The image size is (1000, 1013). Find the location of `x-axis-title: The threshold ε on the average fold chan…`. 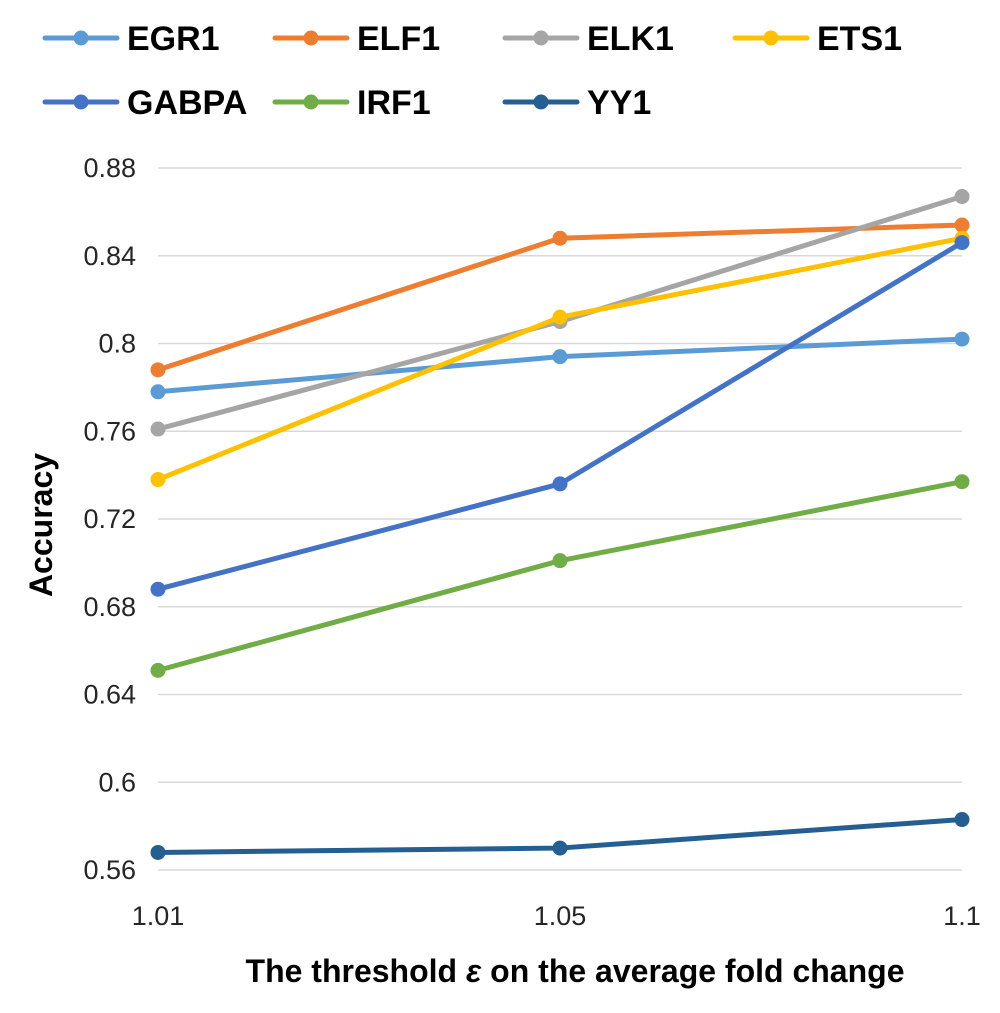

x-axis-title: The threshold ε on the average fold chan… is located at coordinates (575, 971).